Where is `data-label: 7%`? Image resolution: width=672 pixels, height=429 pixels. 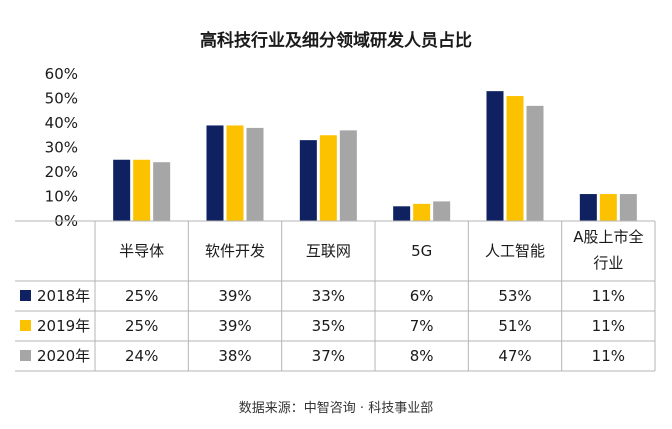 data-label: 7% is located at coordinates (422, 326).